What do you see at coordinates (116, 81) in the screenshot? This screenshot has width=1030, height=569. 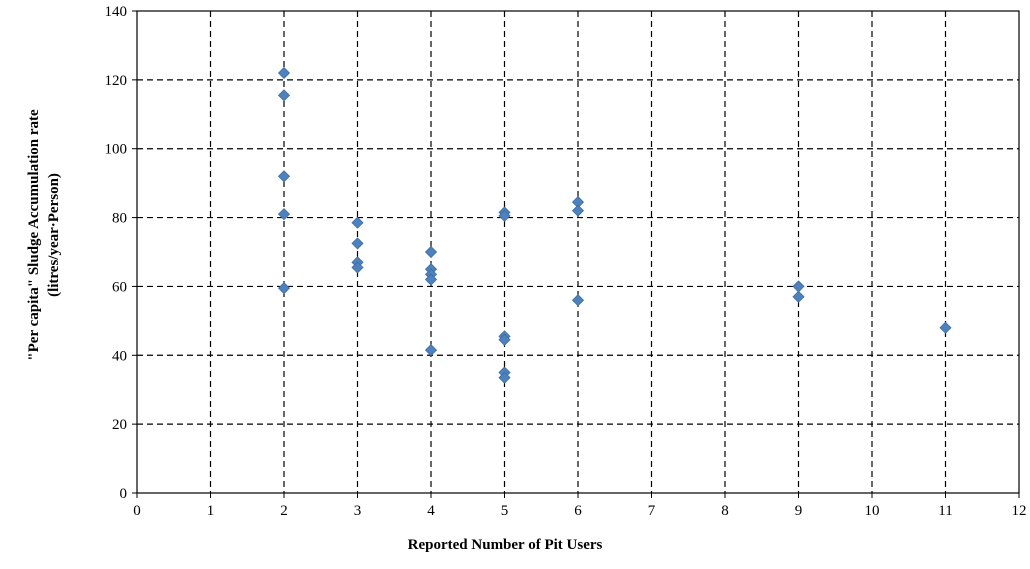 I see `y-tick-label: 120` at bounding box center [116, 81].